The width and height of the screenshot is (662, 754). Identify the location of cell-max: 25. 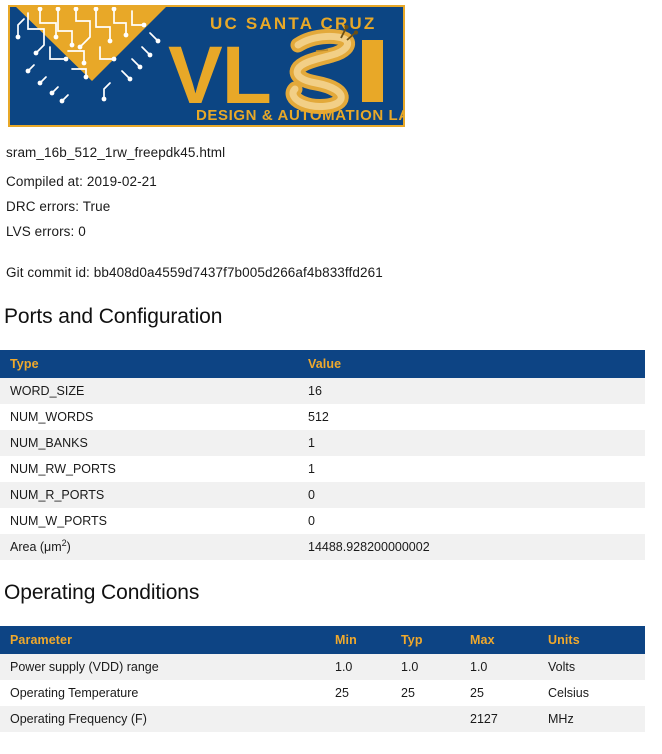
(477, 693).